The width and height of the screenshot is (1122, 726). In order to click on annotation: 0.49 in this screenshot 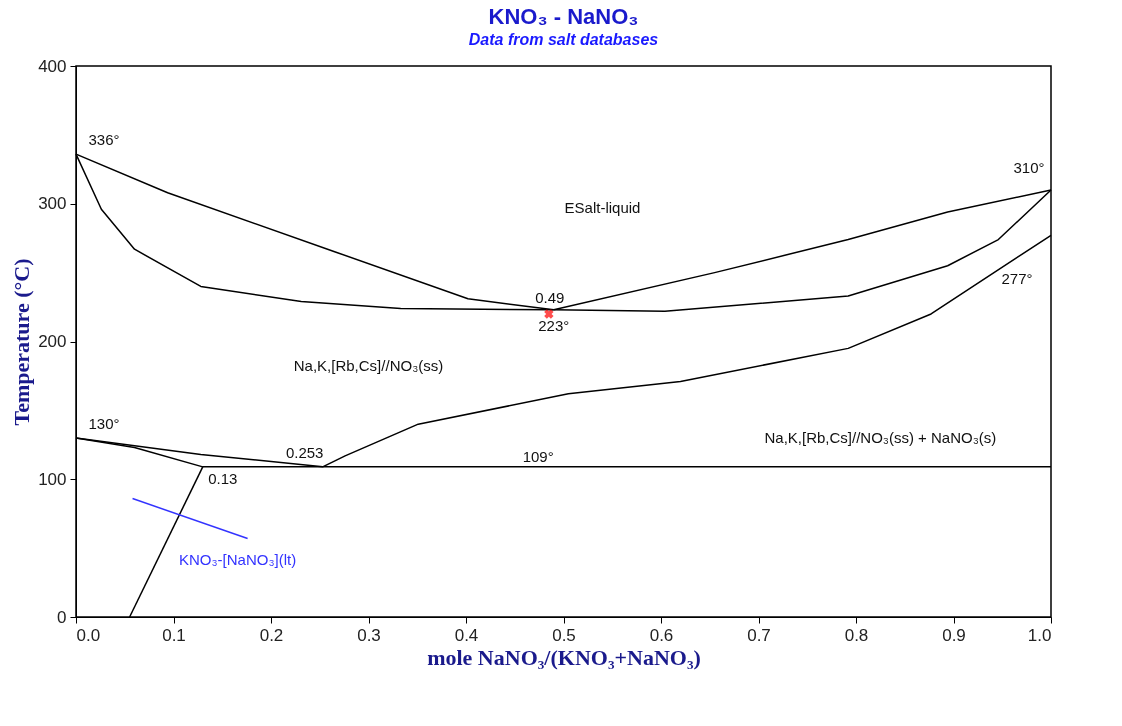, I will do `click(550, 297)`.